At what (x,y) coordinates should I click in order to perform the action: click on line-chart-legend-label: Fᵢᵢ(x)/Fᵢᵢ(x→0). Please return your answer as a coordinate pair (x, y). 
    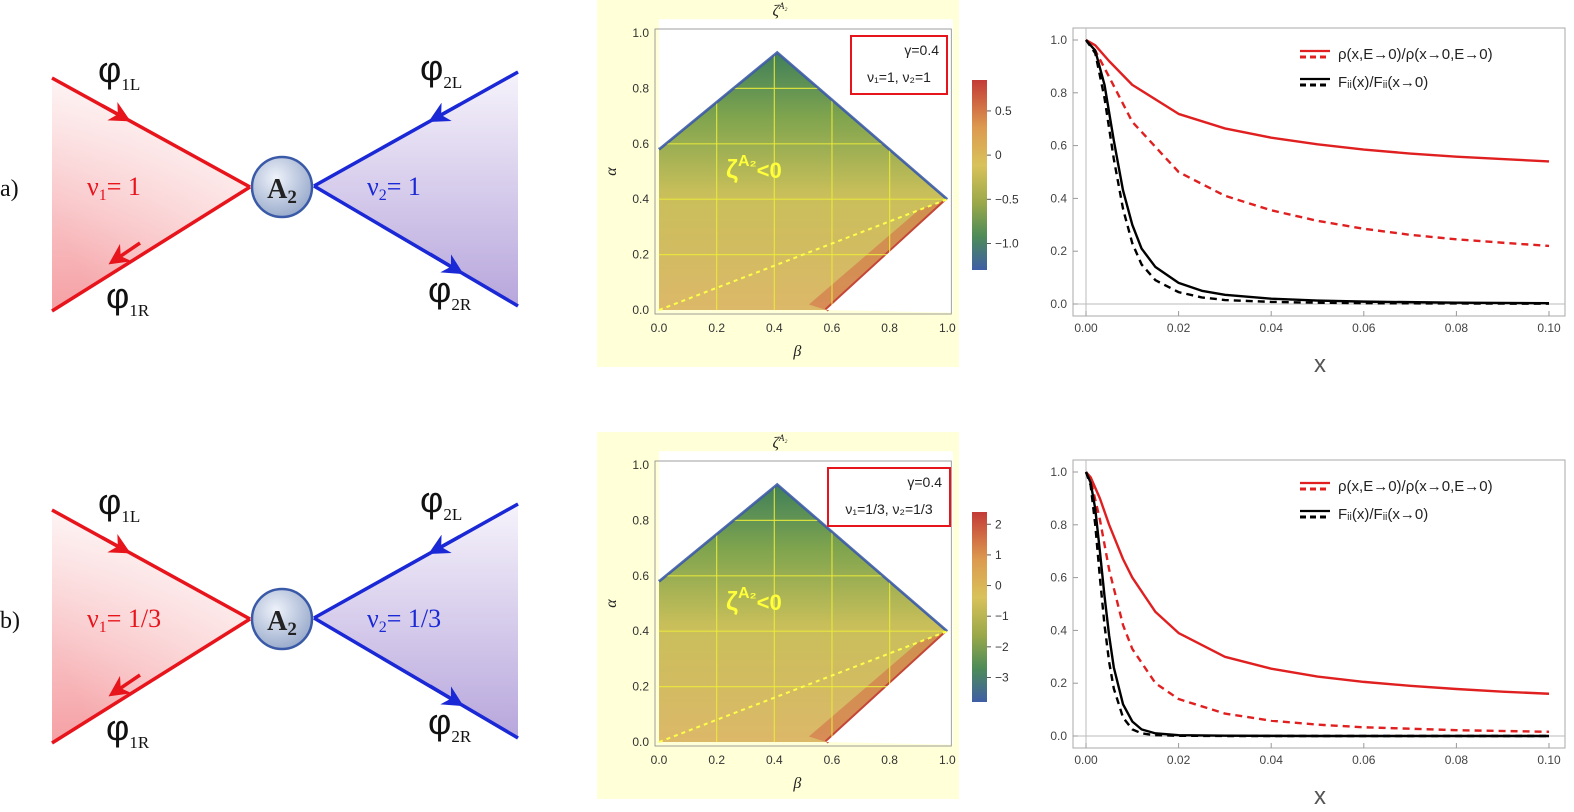
    Looking at the image, I should click on (1383, 514).